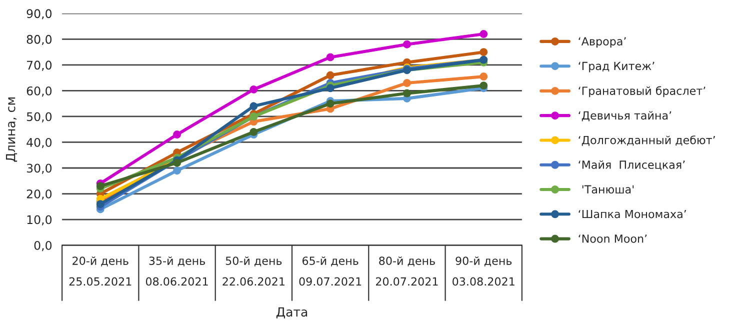  I want to click on legend-label: ‘Девичья тайна’, so click(625, 116).